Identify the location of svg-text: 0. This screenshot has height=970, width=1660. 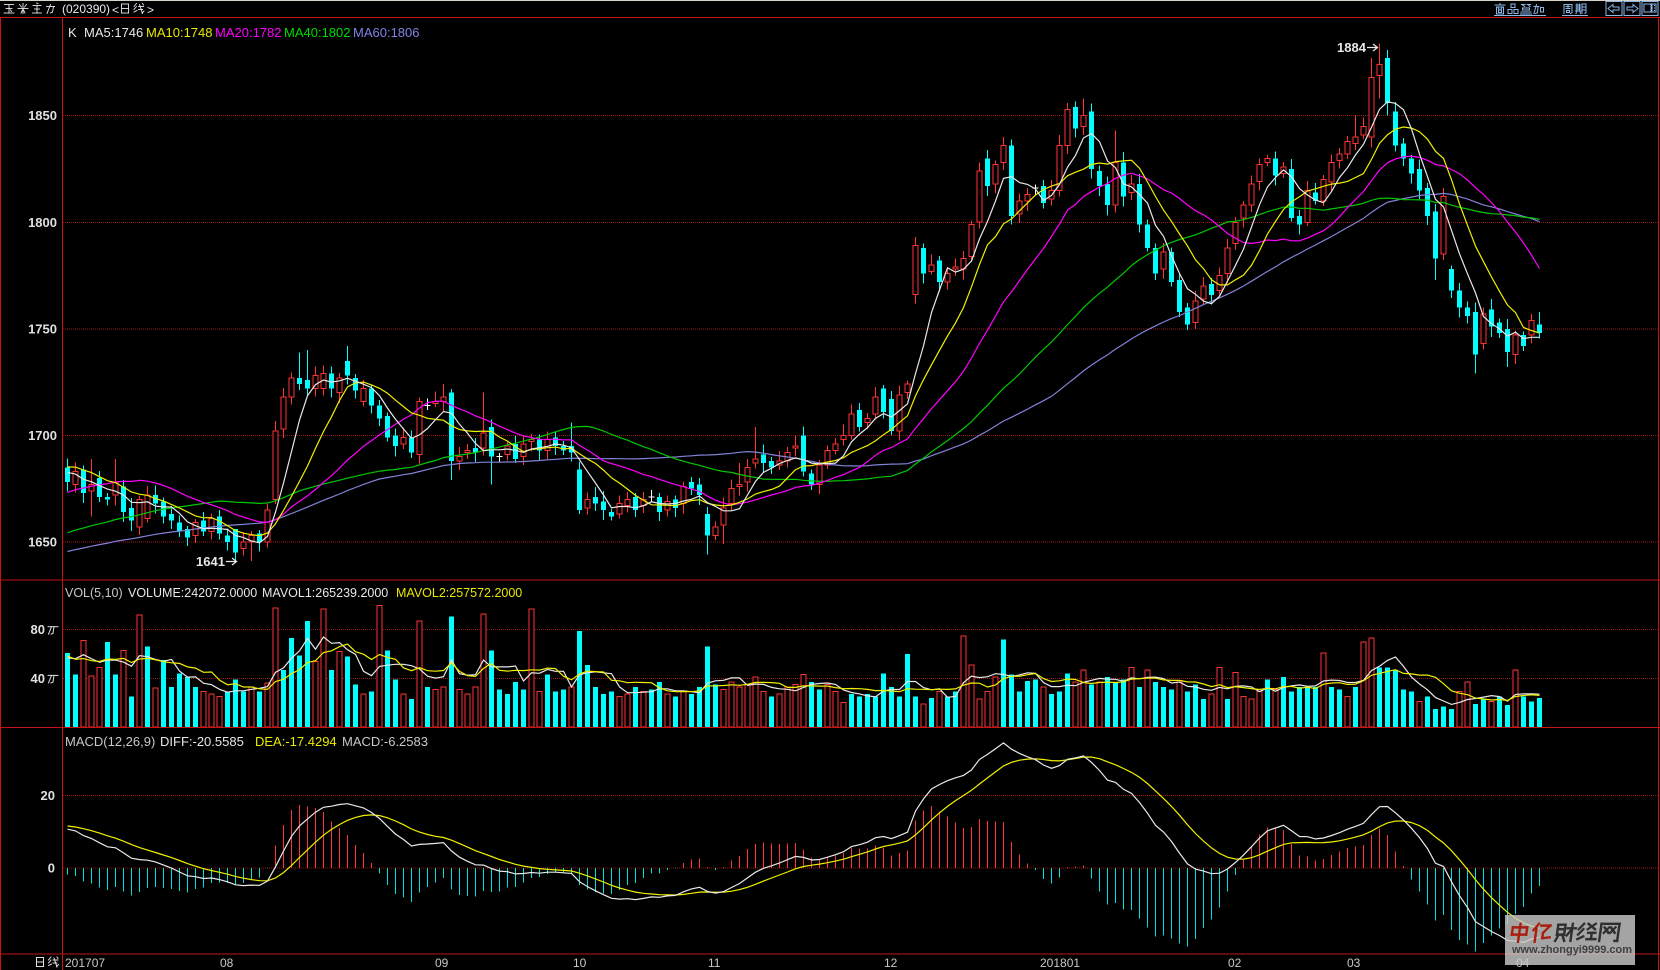
(51, 868).